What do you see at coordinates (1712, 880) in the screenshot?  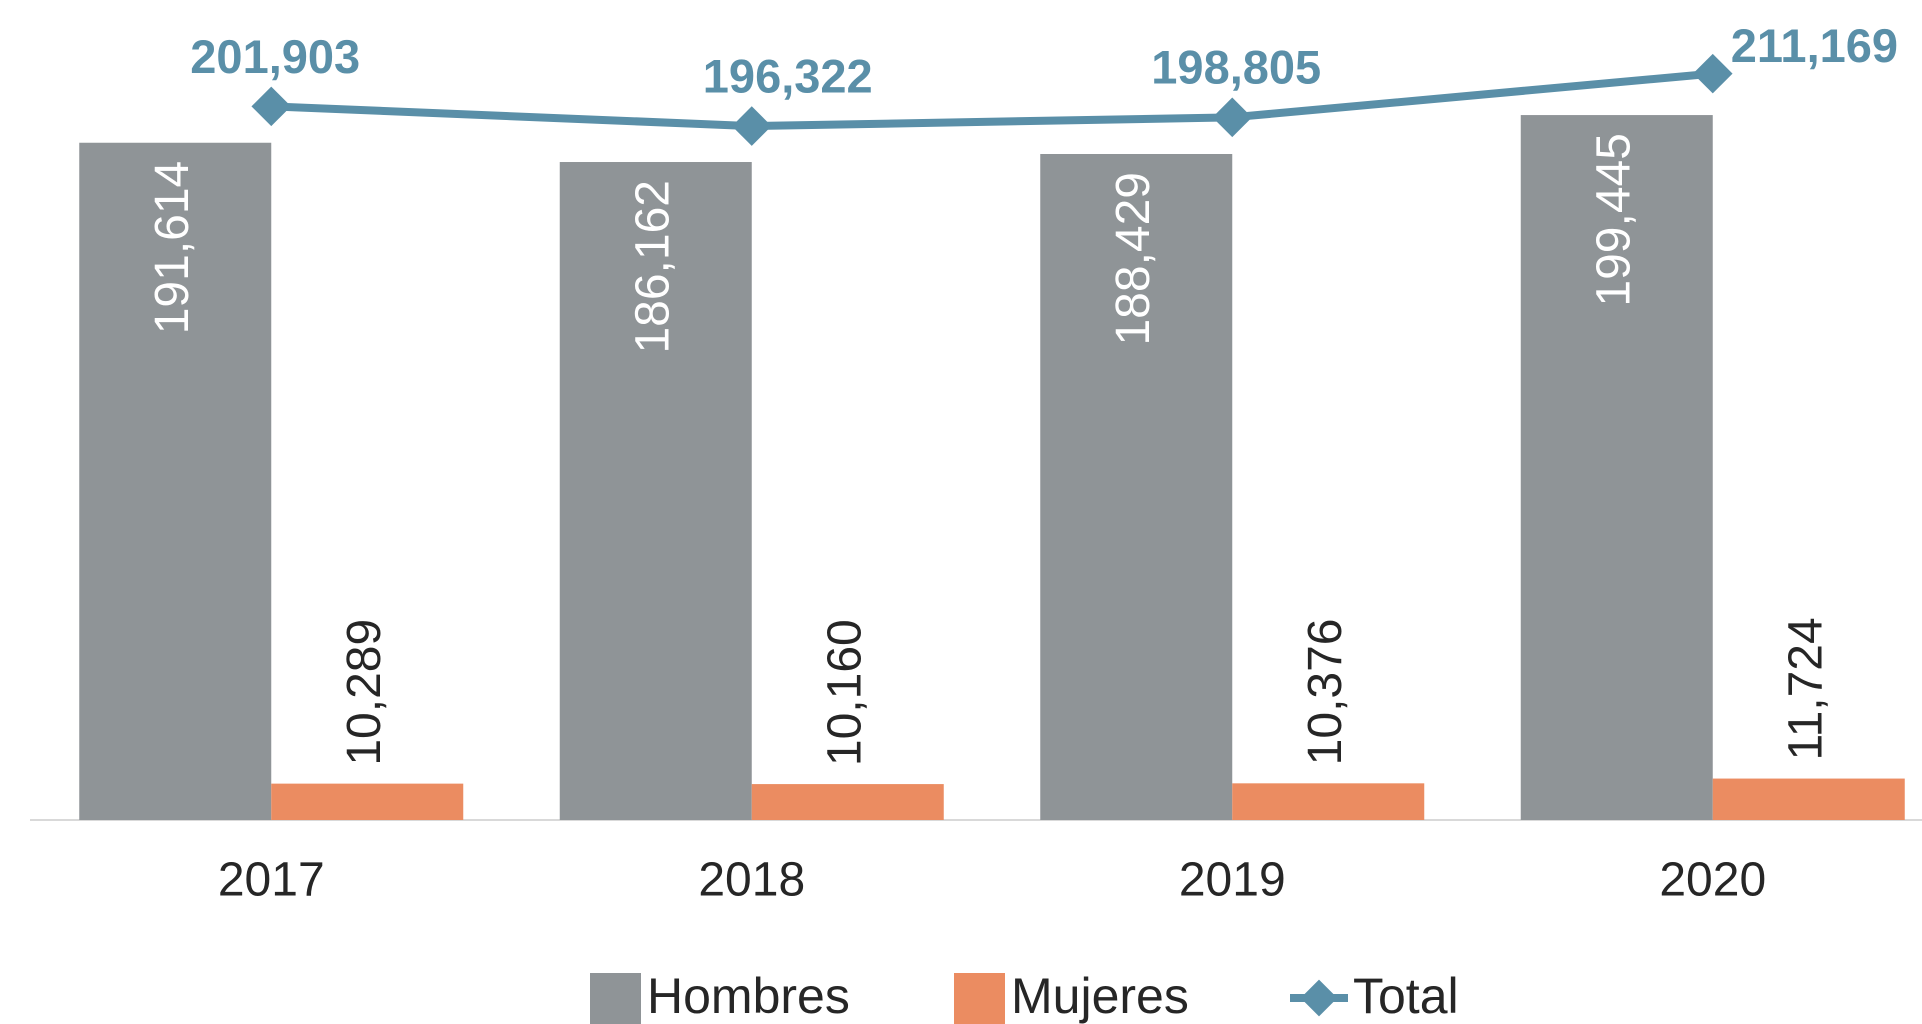 I see `x-tick-label: 2020` at bounding box center [1712, 880].